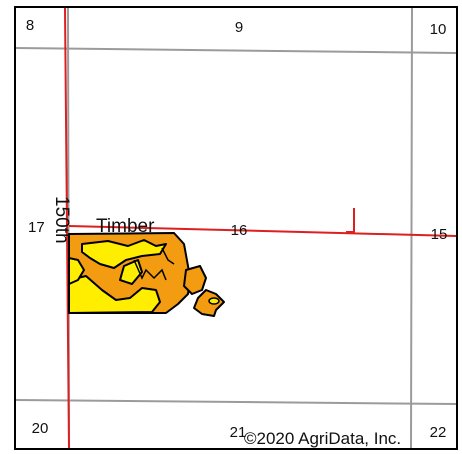 Image resolution: width=462 pixels, height=454 pixels. What do you see at coordinates (114, 294) in the screenshot?
I see `soil-polygon-yellow-south` at bounding box center [114, 294].